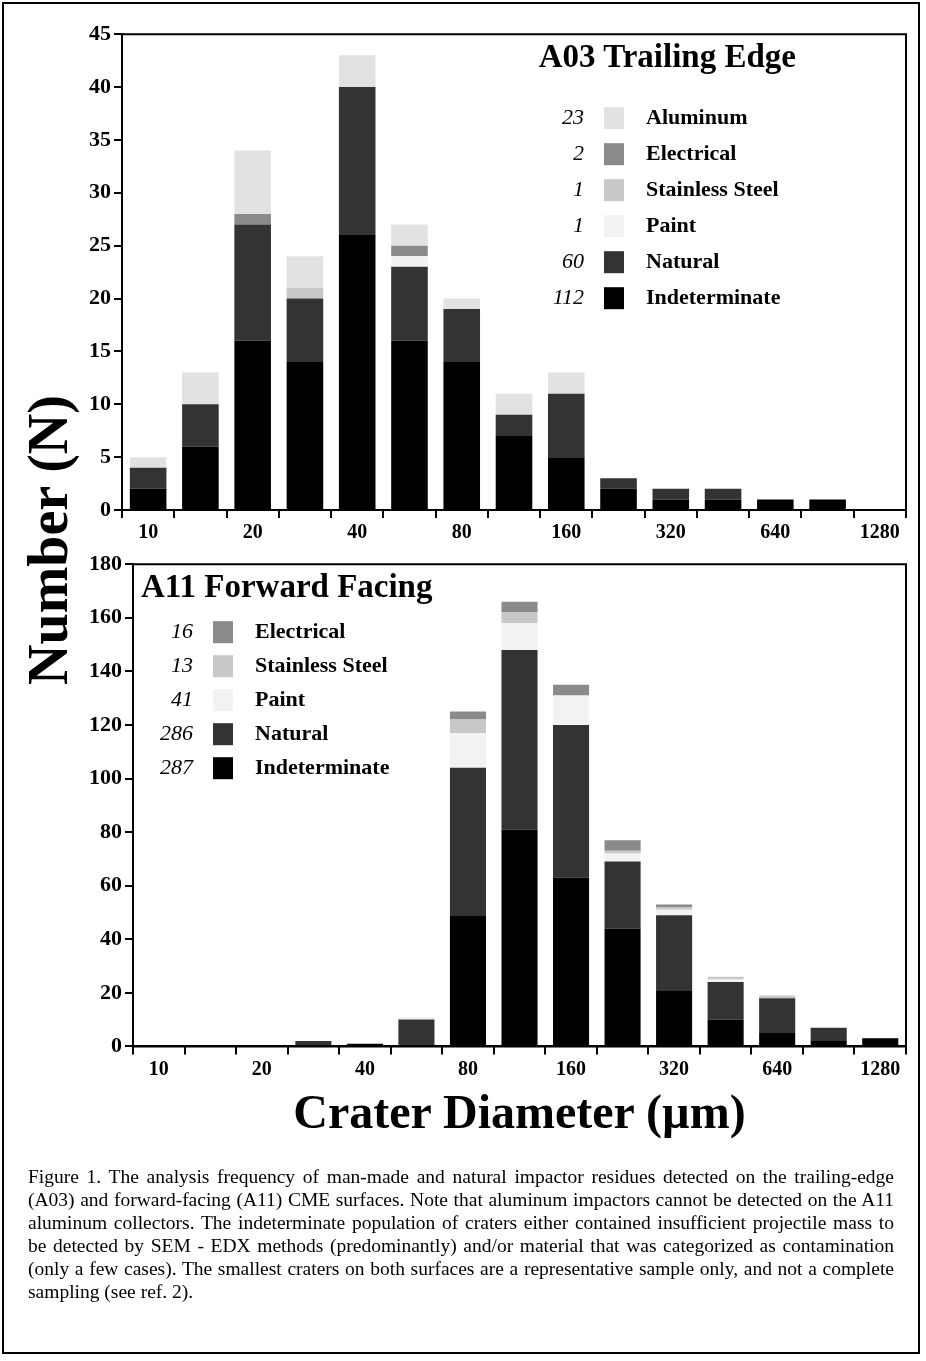 The width and height of the screenshot is (926, 1361). Describe the element at coordinates (111, 830) in the screenshot. I see `y-tick-label: 80` at that location.